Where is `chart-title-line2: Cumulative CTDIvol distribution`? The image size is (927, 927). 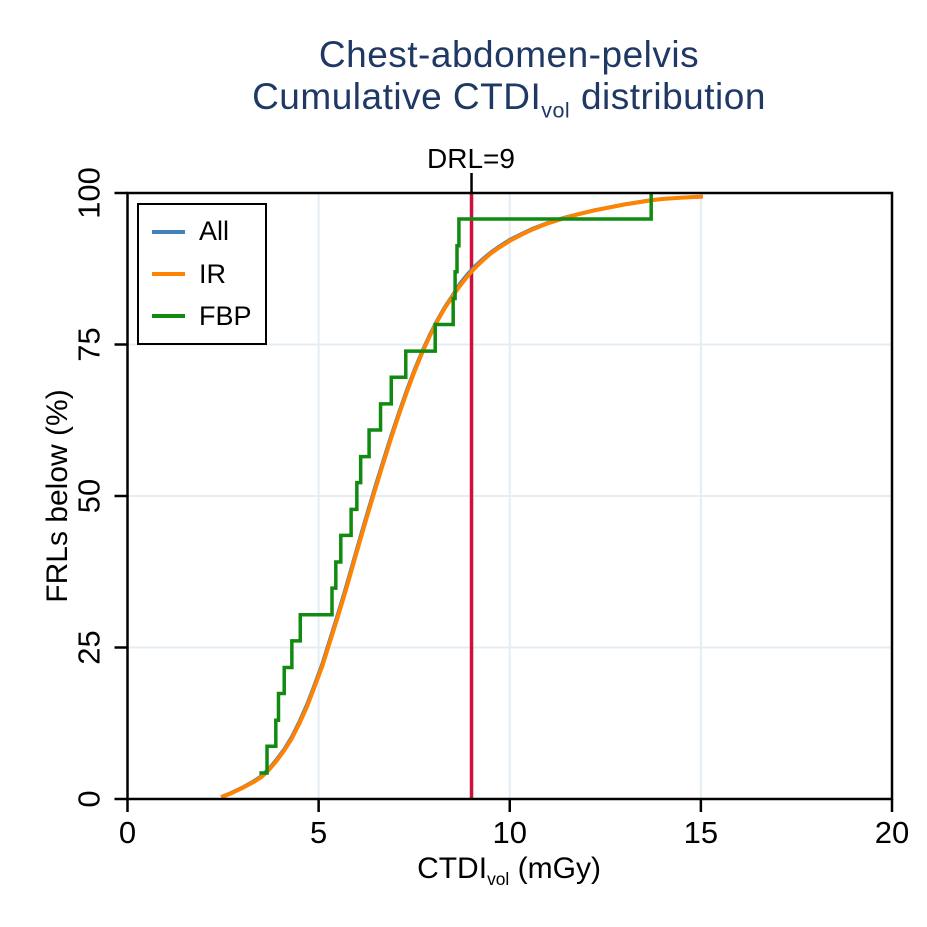 chart-title-line2: Cumulative CTDIvol distribution is located at coordinates (509, 99).